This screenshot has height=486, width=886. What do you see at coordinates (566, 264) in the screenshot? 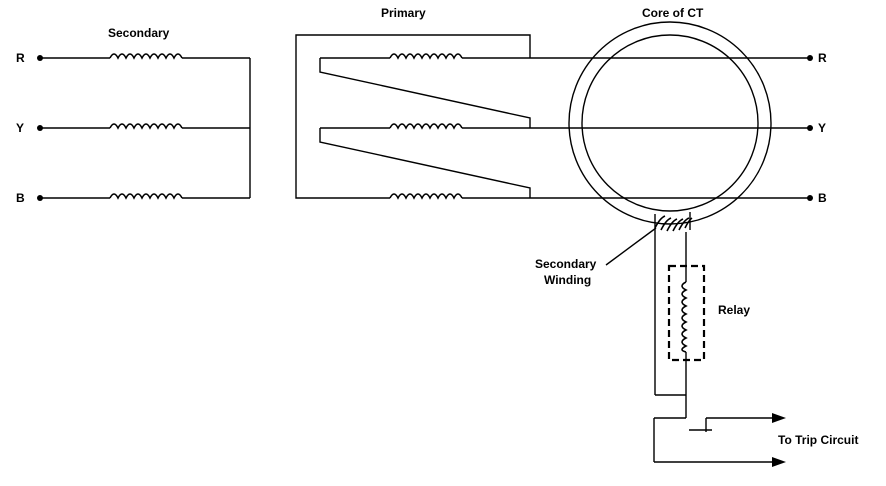
I see `secondary-winding-label-1: Secondary` at bounding box center [566, 264].